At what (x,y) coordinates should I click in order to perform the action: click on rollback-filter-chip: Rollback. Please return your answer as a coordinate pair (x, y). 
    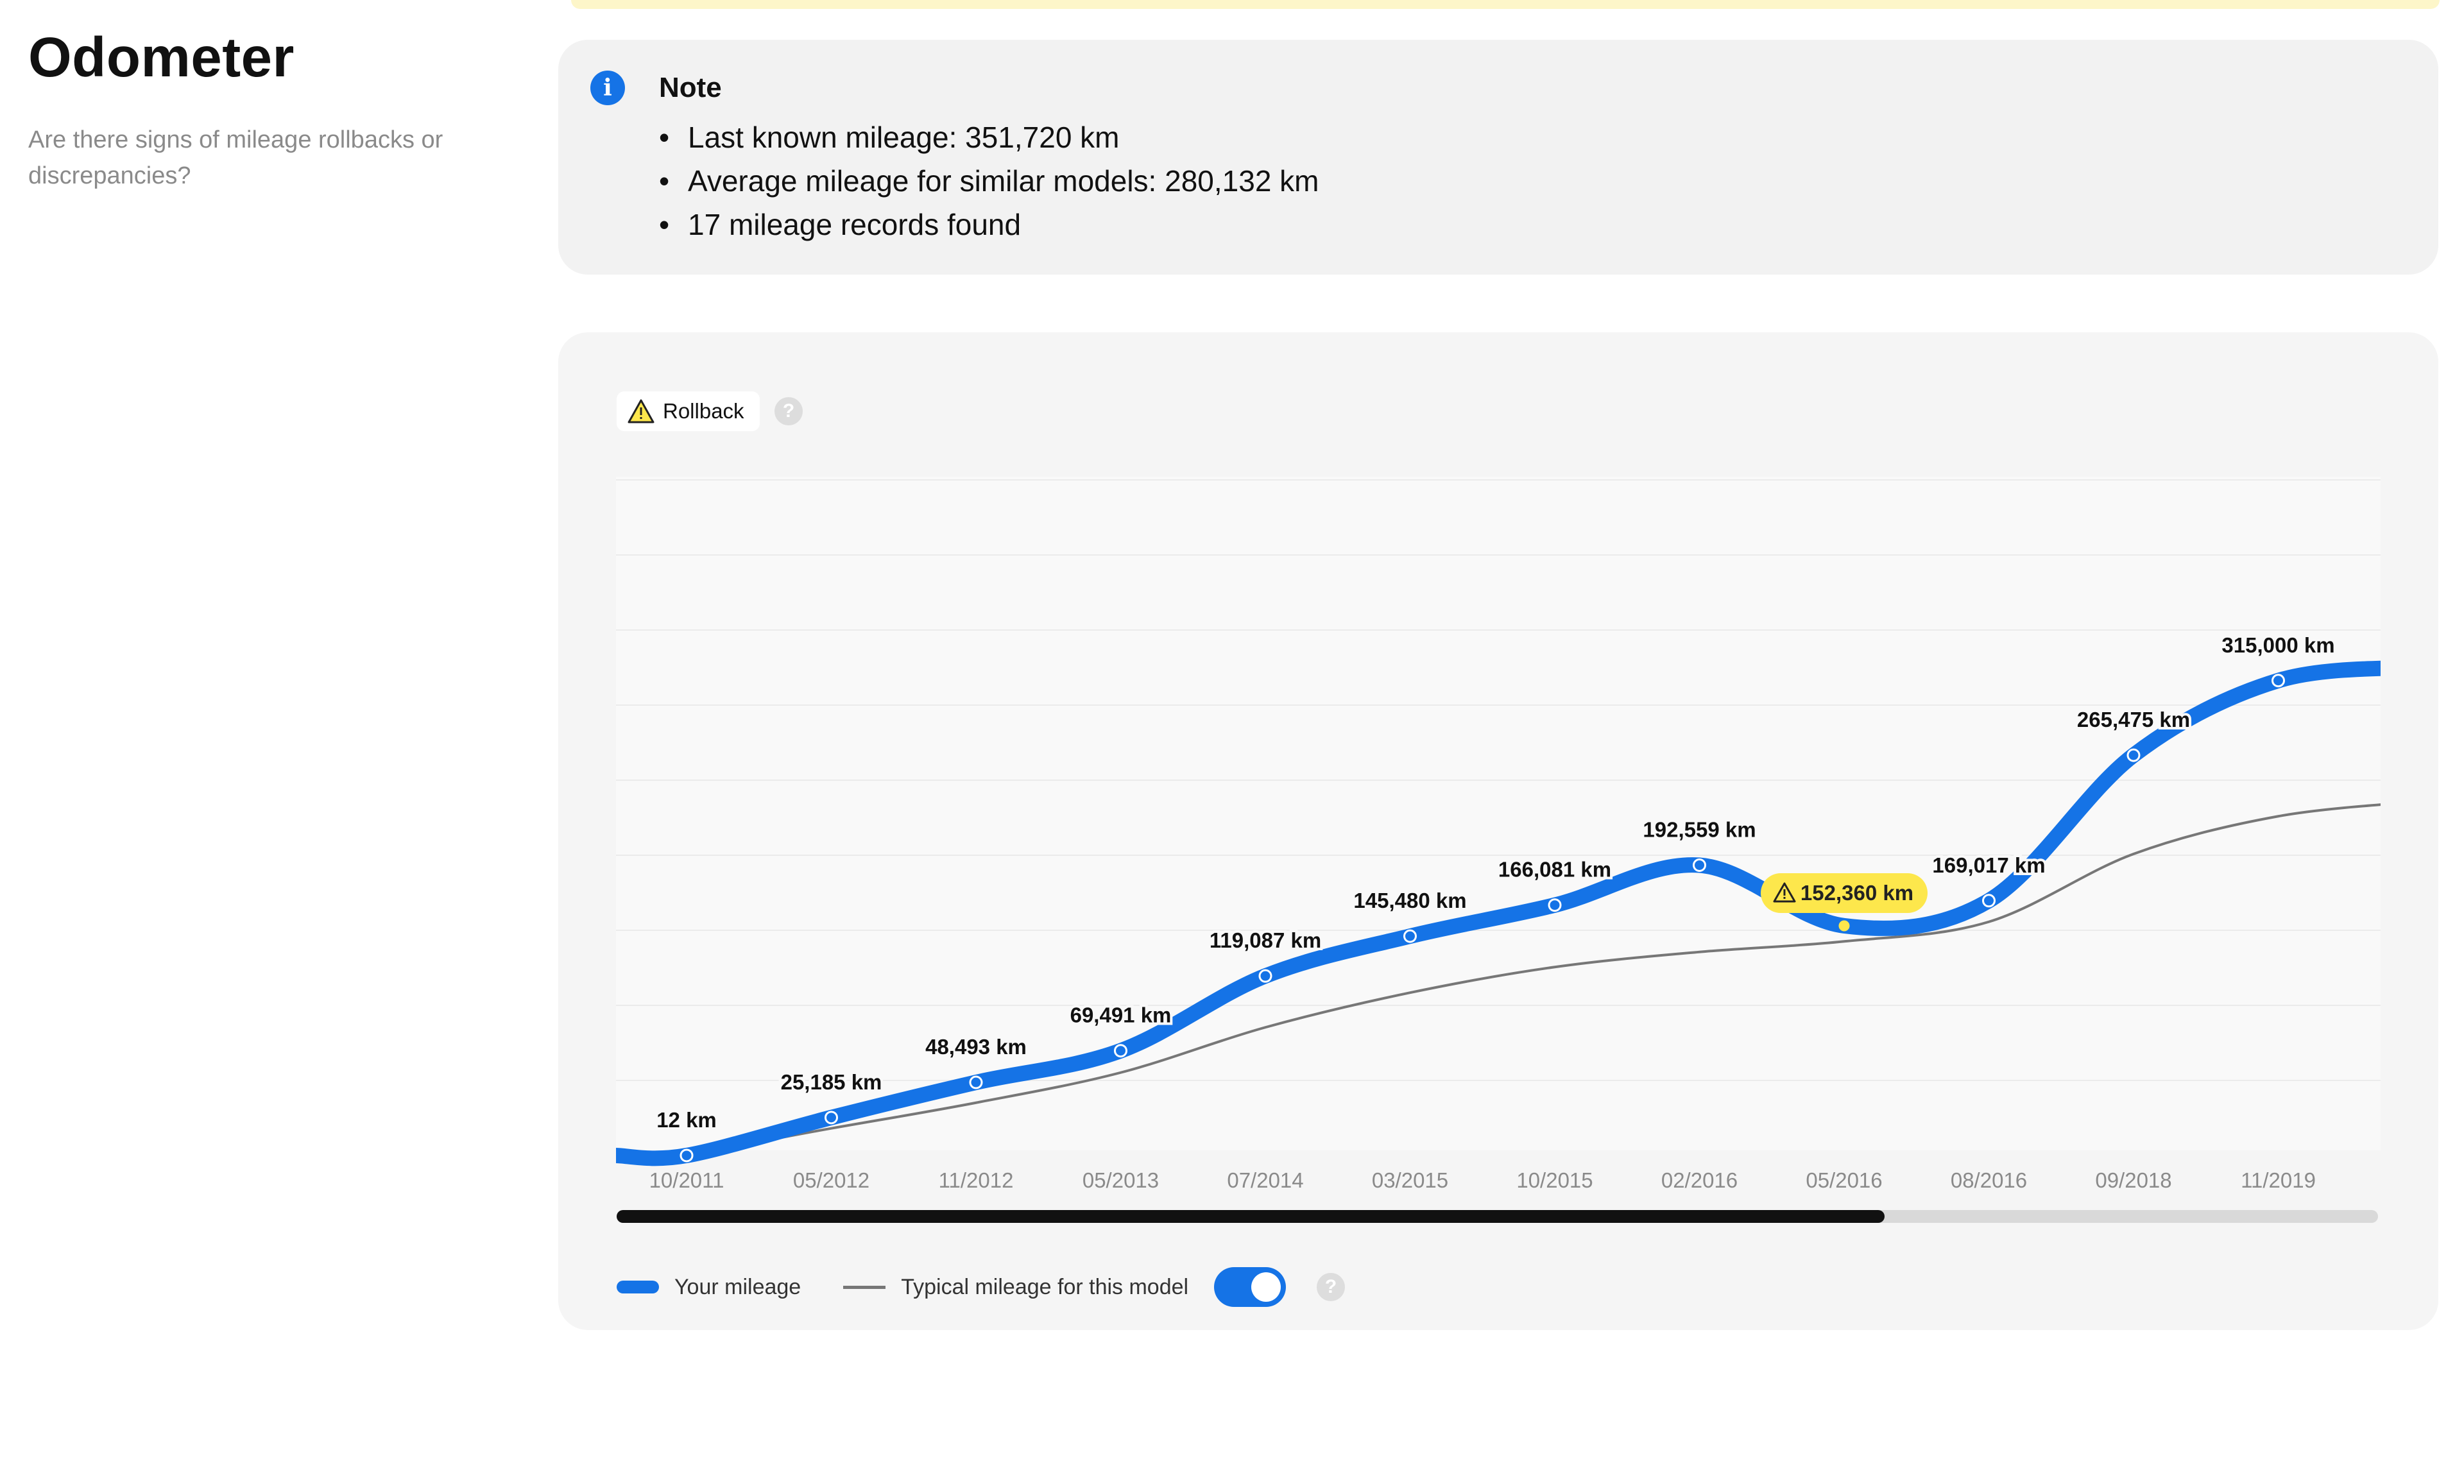
    Looking at the image, I should click on (689, 411).